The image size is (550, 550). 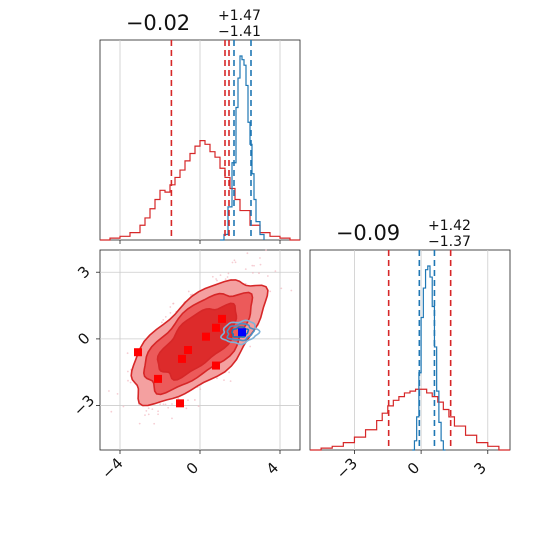 What do you see at coordinates (158, 23) in the screenshot?
I see `title-param-1-median: −0.02` at bounding box center [158, 23].